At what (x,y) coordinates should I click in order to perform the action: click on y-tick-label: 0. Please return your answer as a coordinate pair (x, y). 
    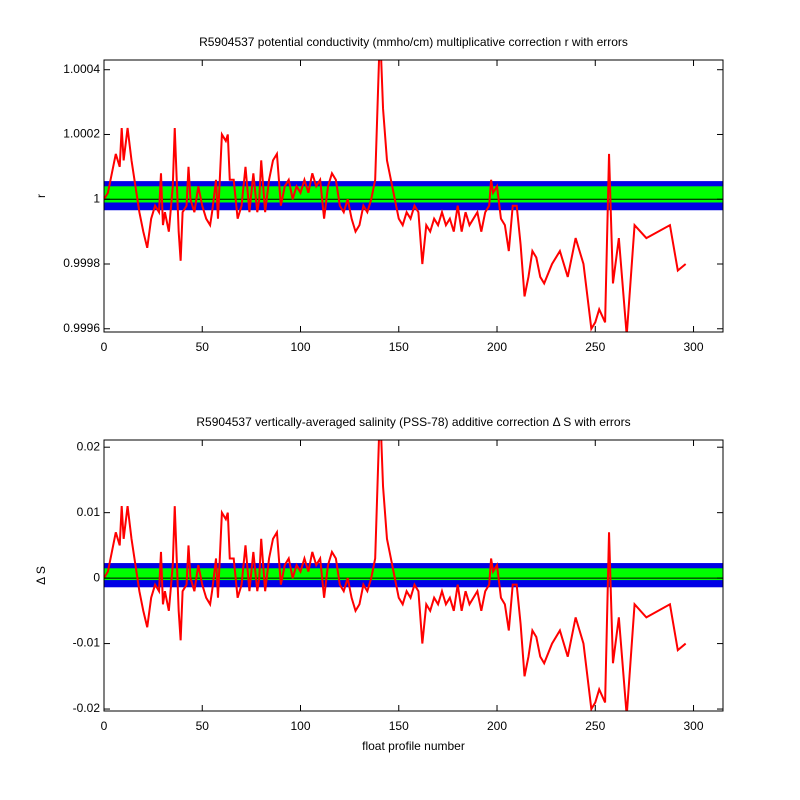
    Looking at the image, I should click on (96, 577).